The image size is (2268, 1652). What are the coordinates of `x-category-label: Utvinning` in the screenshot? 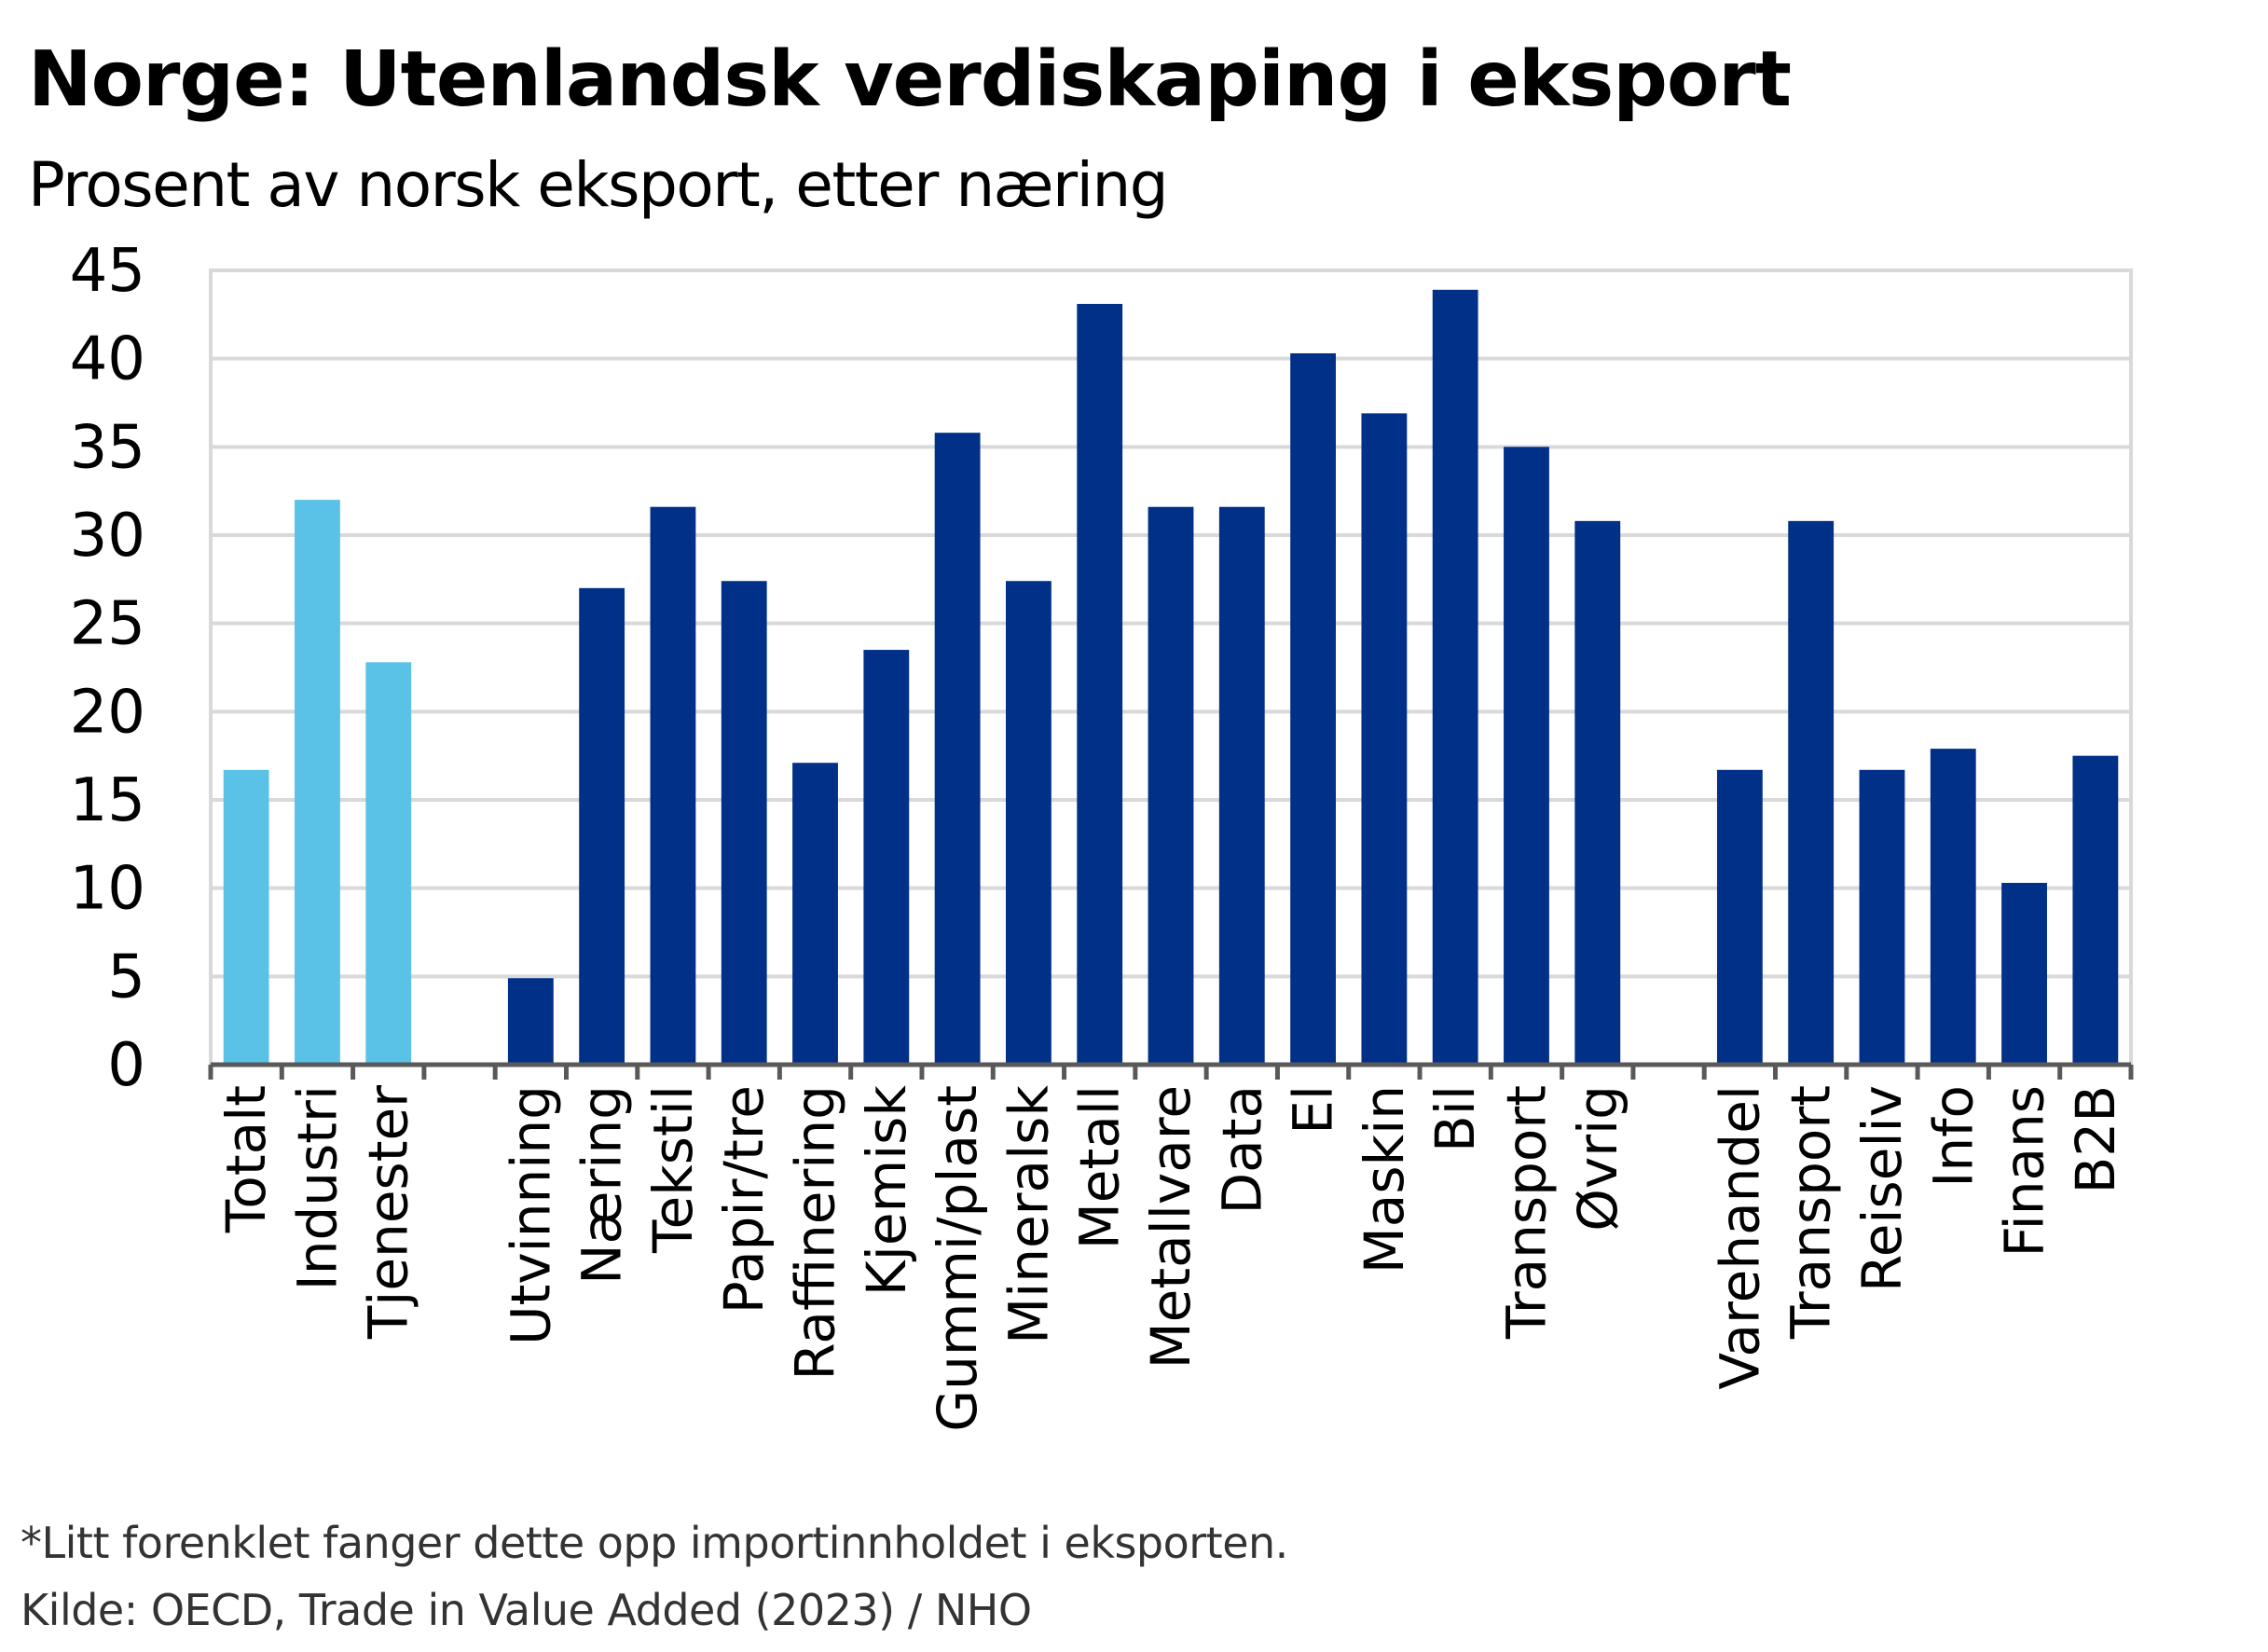 It's located at (530, 1215).